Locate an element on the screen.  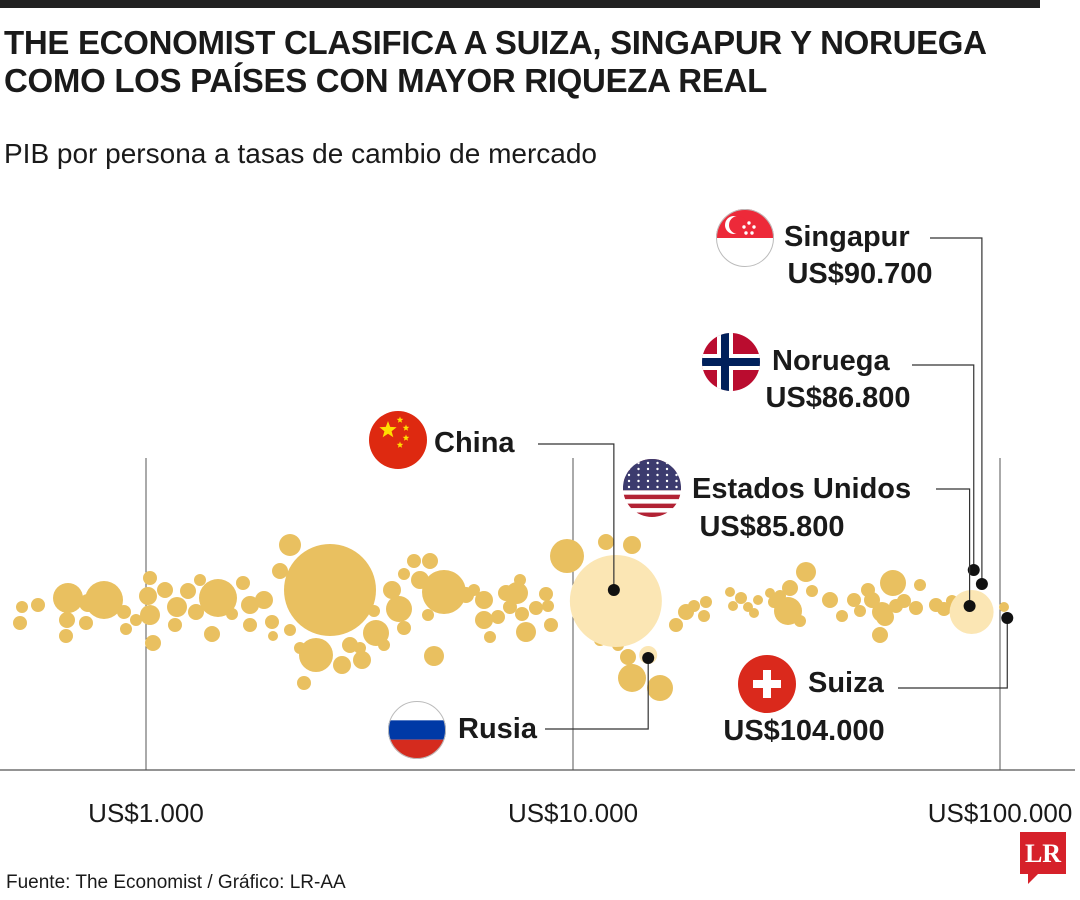
singapore-flag is located at coordinates (745, 238).